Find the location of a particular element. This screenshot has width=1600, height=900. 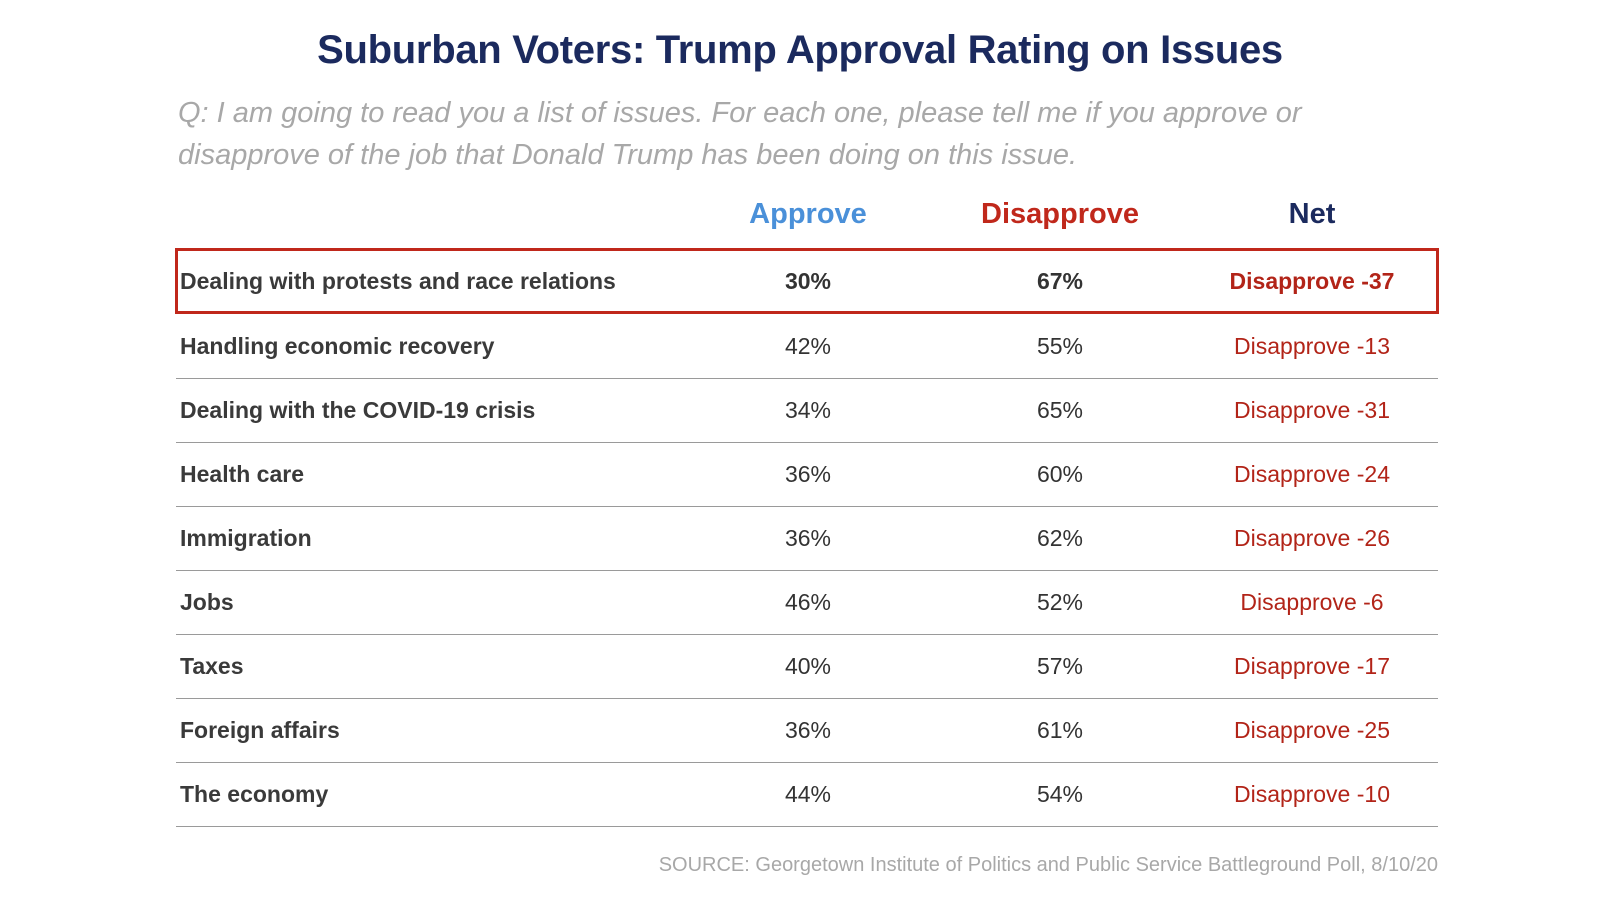

approve-value: 30% is located at coordinates (808, 280).